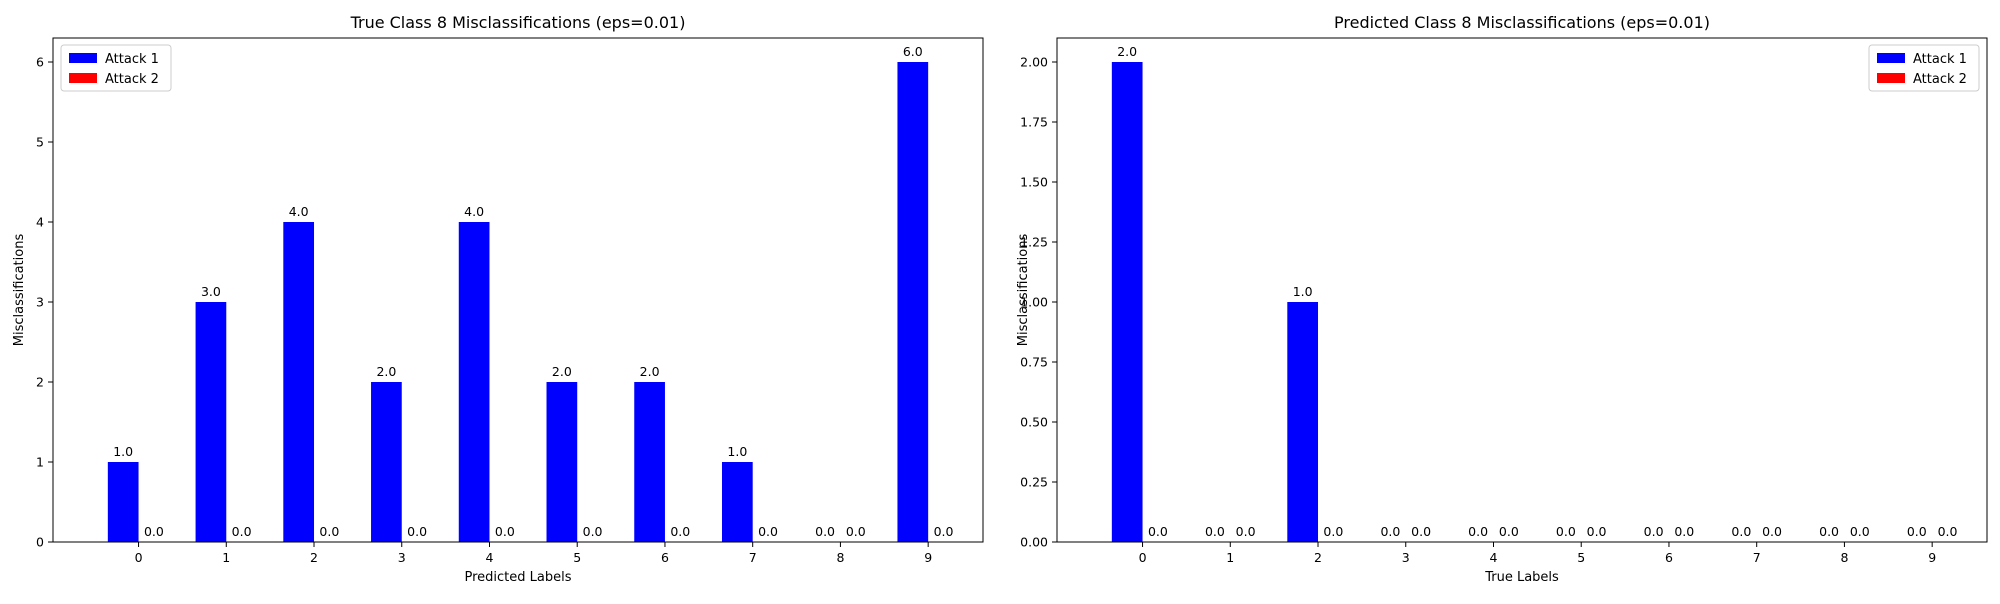 The width and height of the screenshot is (2000, 604). What do you see at coordinates (517, 577) in the screenshot?
I see `x-axis-label: Predicted Labels` at bounding box center [517, 577].